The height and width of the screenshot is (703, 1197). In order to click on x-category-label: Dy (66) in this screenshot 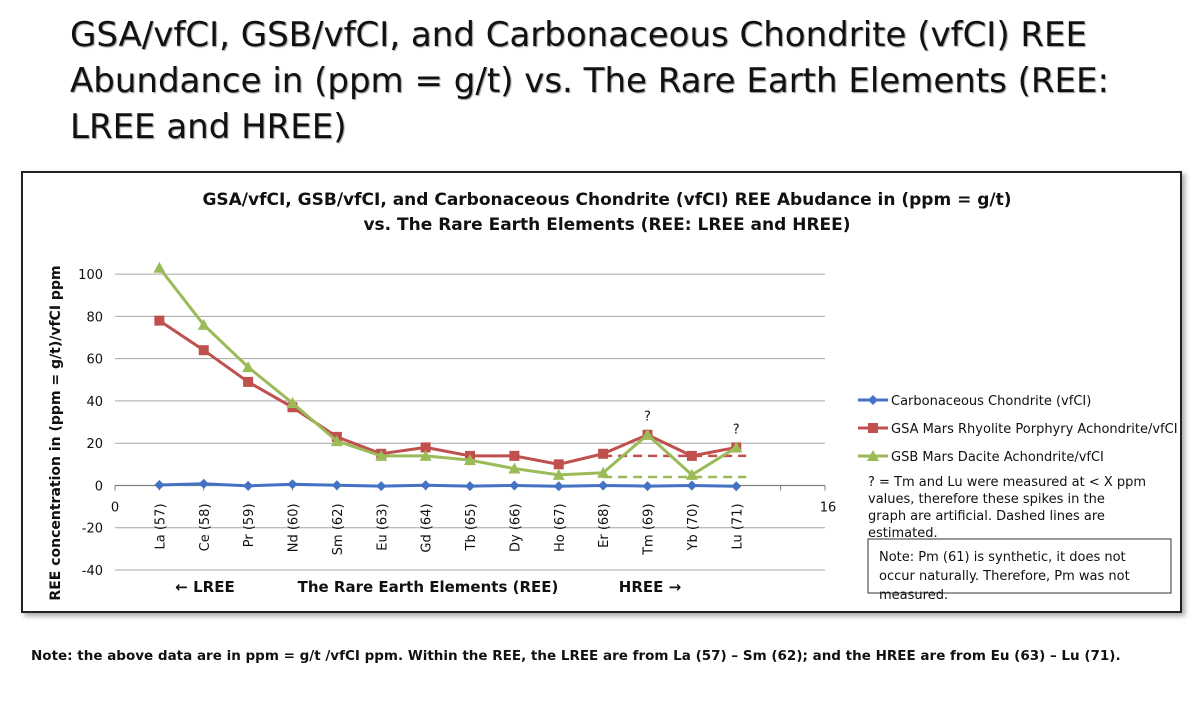, I will do `click(515, 527)`.